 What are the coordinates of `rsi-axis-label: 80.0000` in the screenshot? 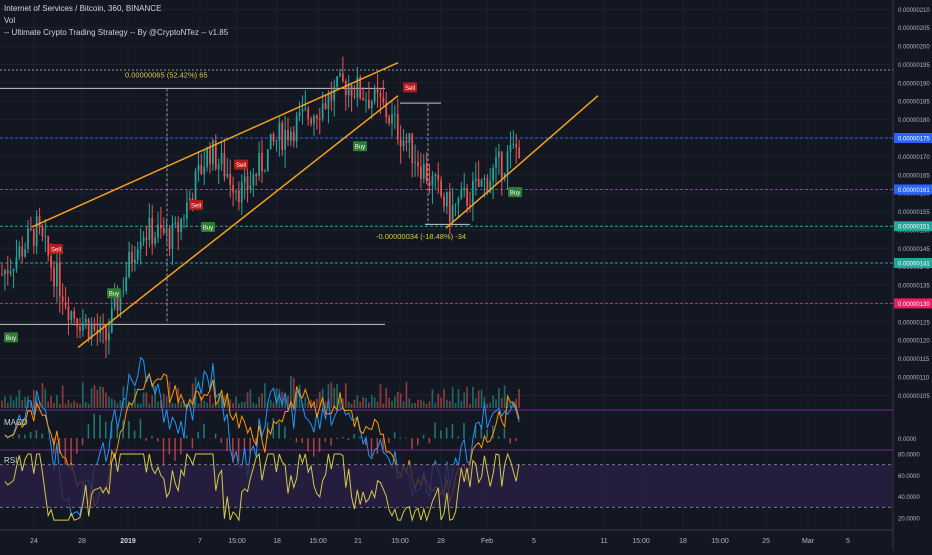 It's located at (909, 456).